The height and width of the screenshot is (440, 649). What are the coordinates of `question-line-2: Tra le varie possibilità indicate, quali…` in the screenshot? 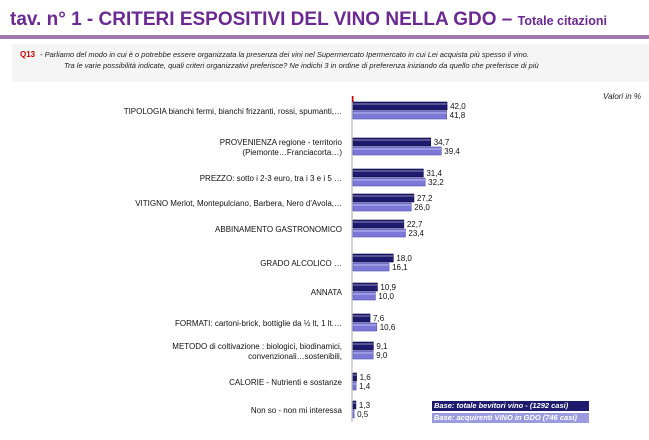 It's located at (301, 65).